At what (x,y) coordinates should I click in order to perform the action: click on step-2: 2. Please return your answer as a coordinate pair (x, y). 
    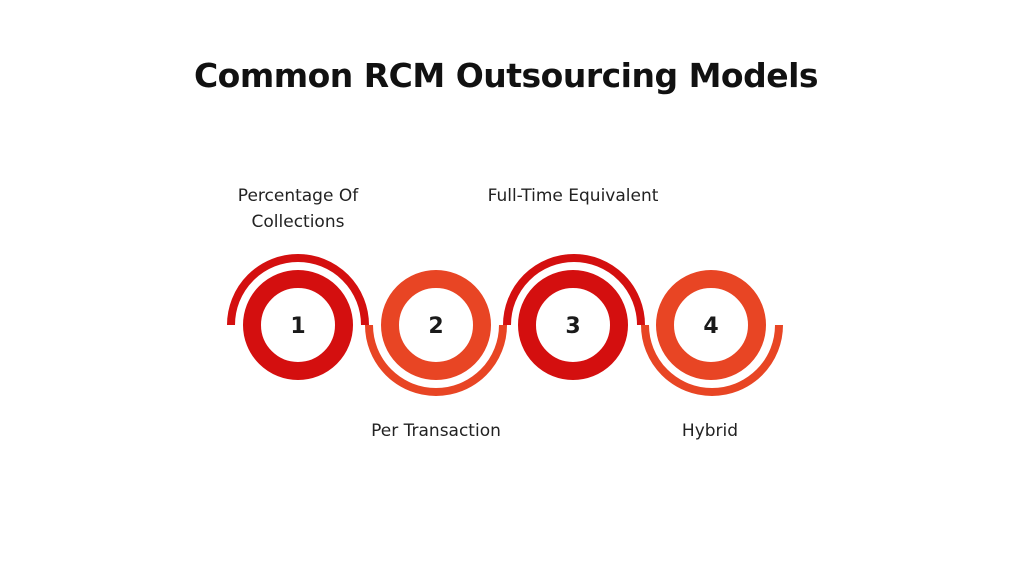
    Looking at the image, I should click on (436, 333).